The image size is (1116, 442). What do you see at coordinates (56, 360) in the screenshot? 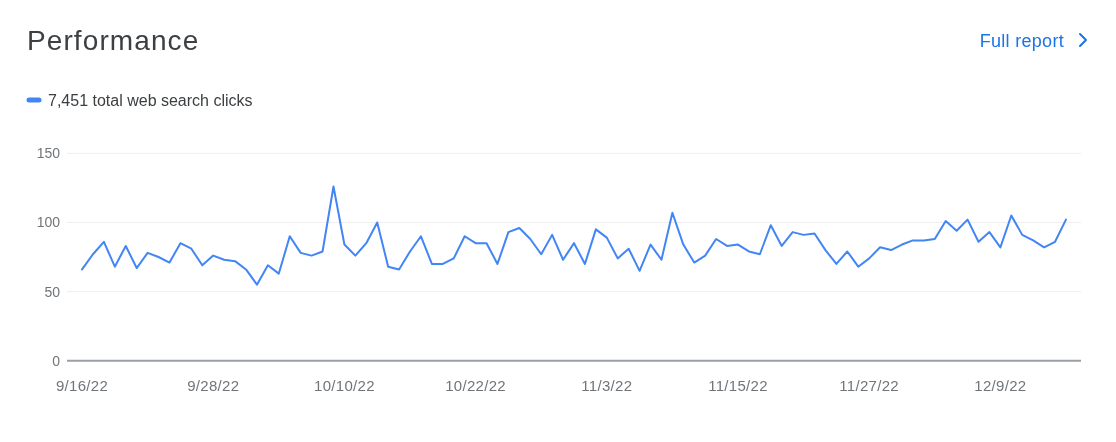
I see `y-tick-label: 0` at bounding box center [56, 360].